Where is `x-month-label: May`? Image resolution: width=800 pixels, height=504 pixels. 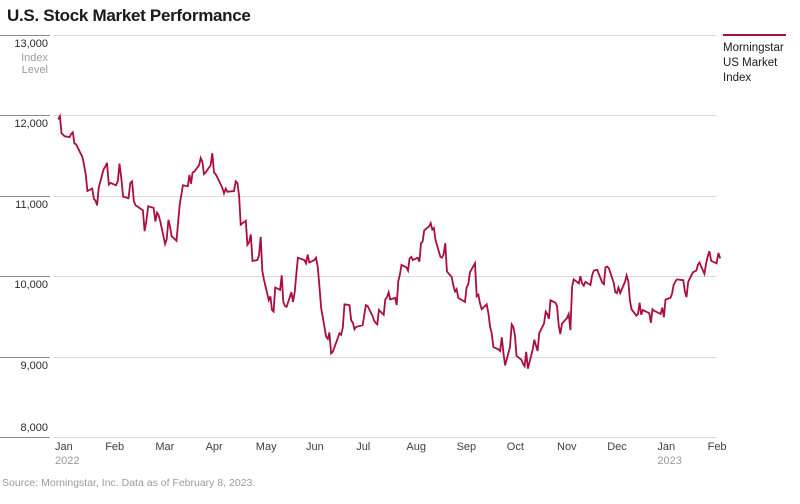
x-month-label: May is located at coordinates (266, 447).